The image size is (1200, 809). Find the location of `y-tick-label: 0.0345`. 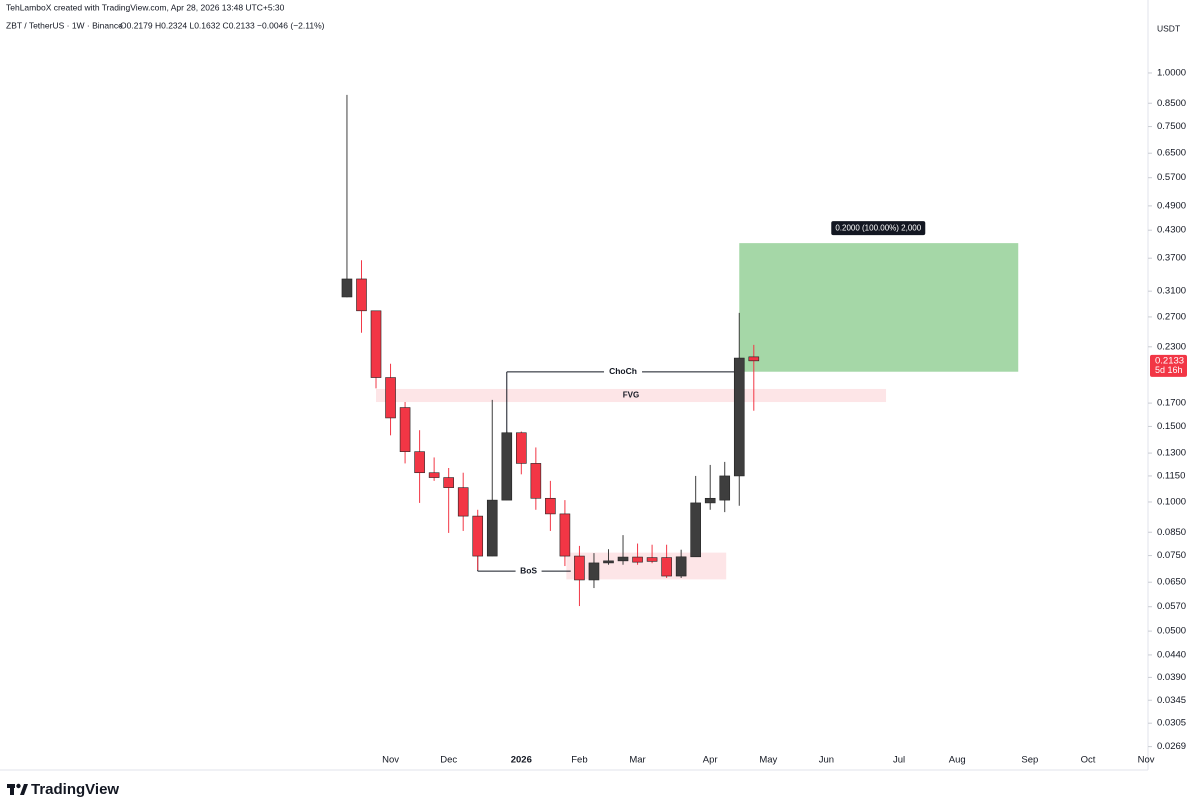

y-tick-label: 0.0345 is located at coordinates (1171, 700).